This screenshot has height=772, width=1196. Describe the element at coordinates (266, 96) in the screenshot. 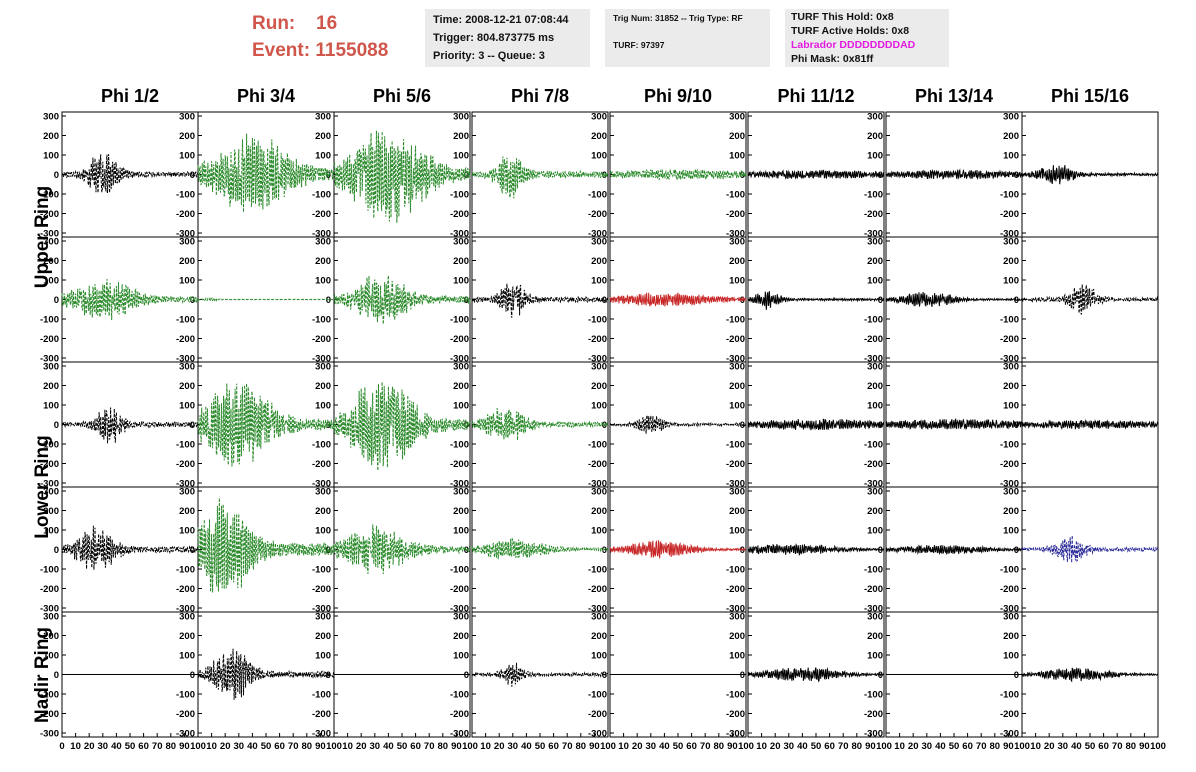

I see `column-title: Phi 3/4` at that location.